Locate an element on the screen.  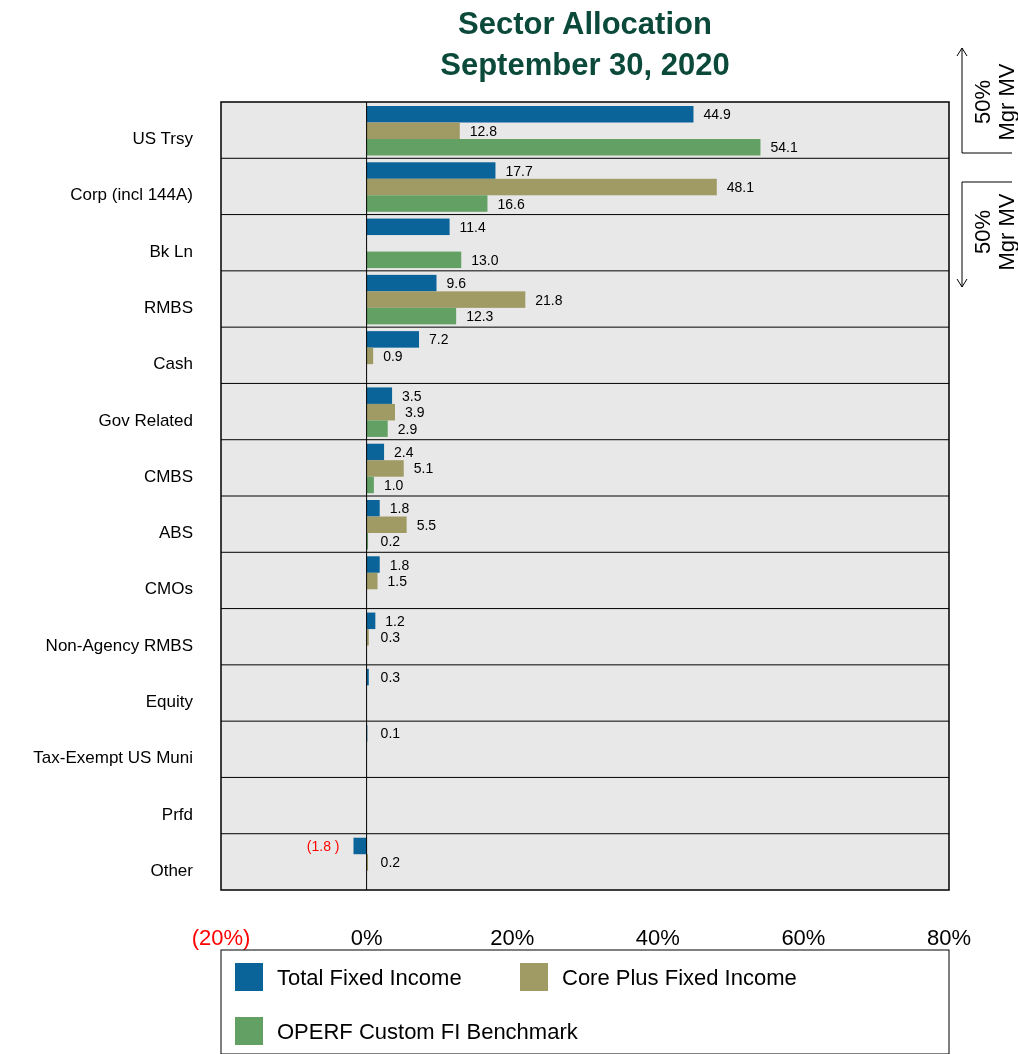
data-label: (1.8 ) is located at coordinates (323, 845).